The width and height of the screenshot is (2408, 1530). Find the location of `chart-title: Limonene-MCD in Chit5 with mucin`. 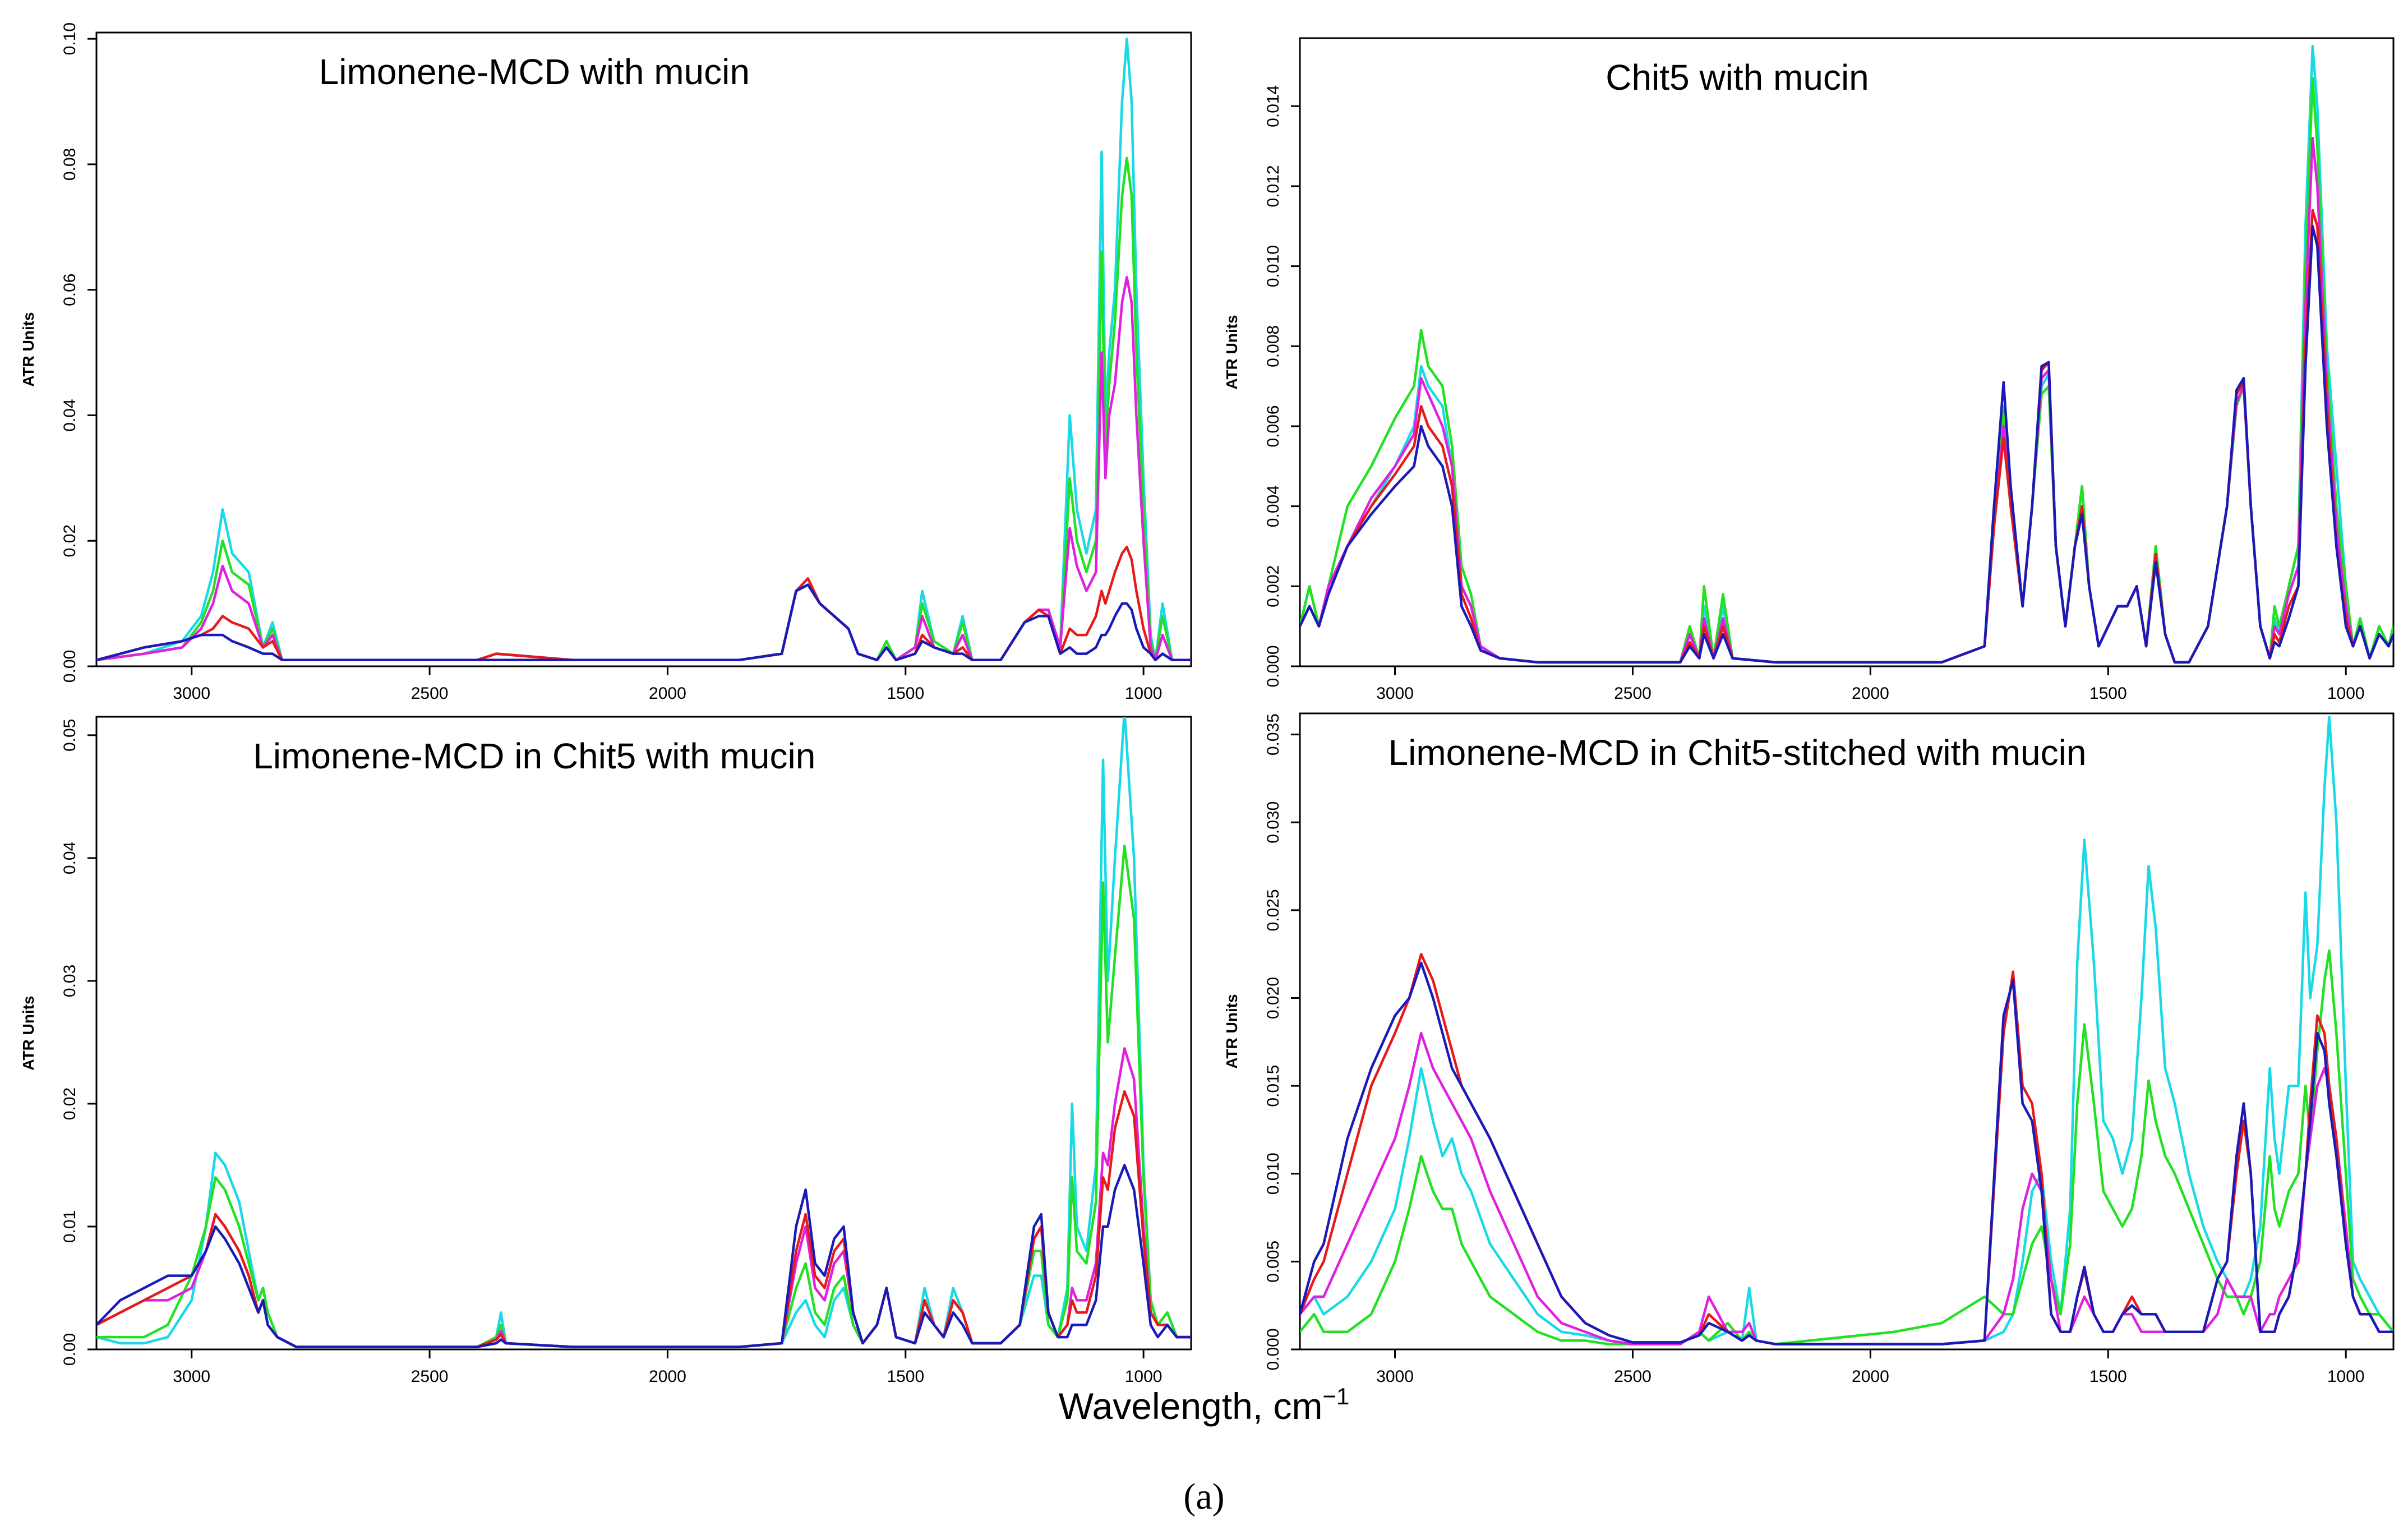

chart-title: Limonene-MCD in Chit5 with mucin is located at coordinates (534, 756).